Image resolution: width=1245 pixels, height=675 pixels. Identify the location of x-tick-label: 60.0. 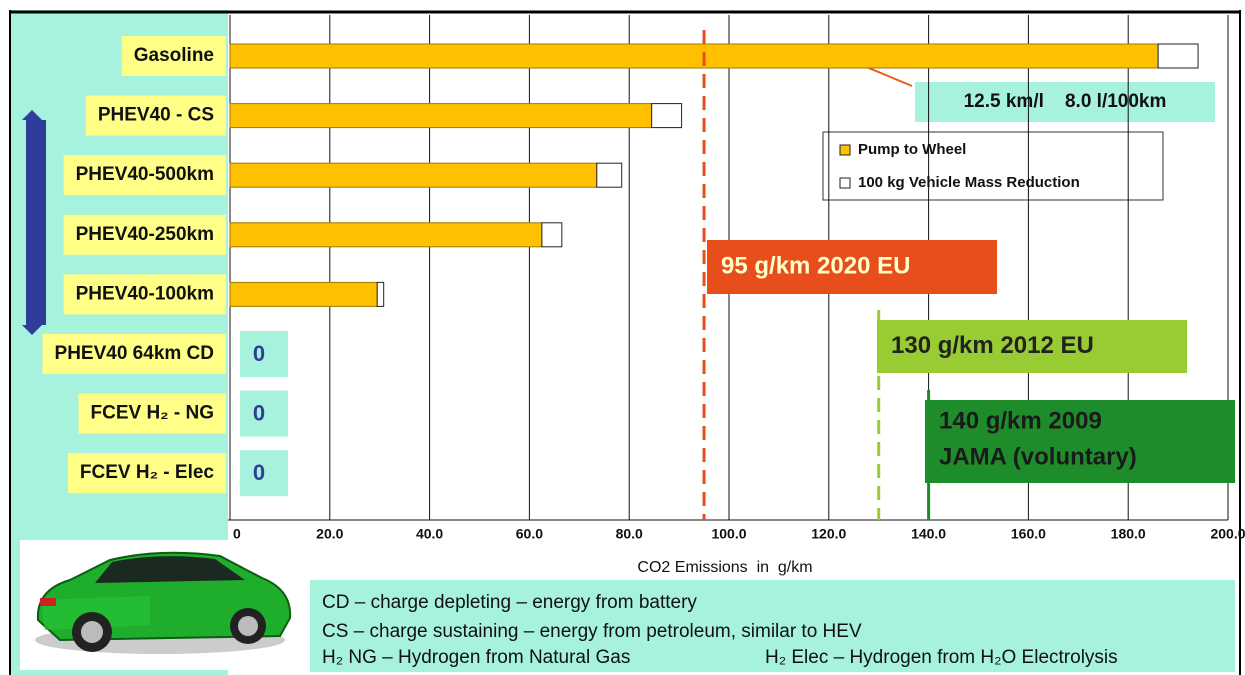
(529, 534).